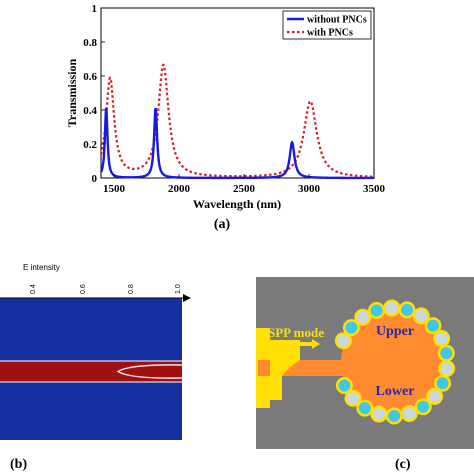 The width and height of the screenshot is (474, 474). Describe the element at coordinates (33, 289) in the screenshot. I see `colorbar-tick-label: 0.4` at that location.